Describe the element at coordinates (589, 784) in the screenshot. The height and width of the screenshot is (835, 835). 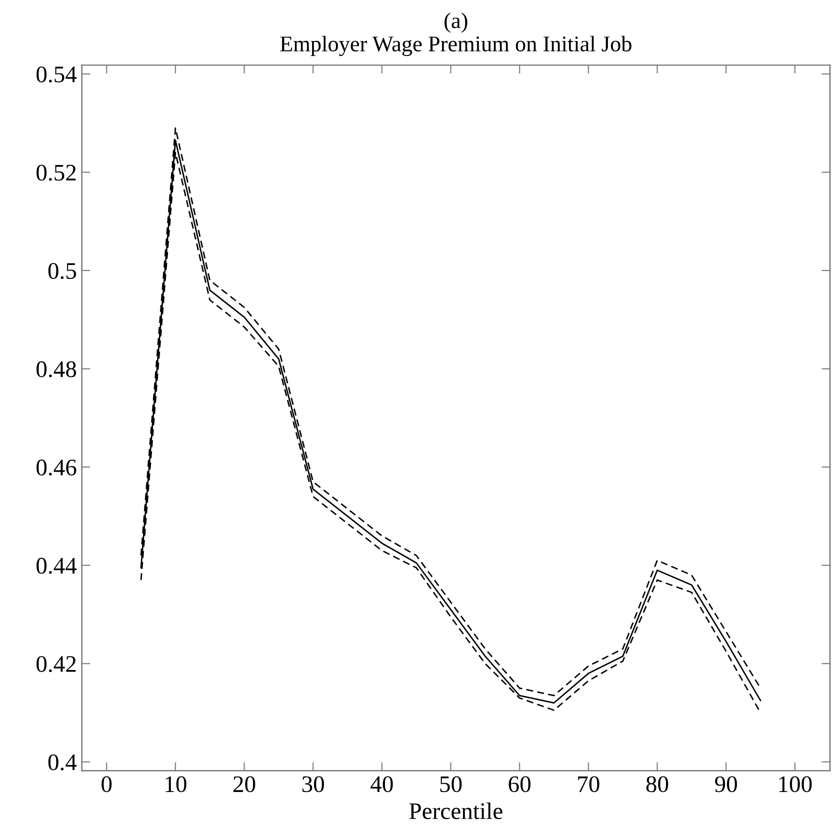
I see `x-tick-label: 70` at that location.